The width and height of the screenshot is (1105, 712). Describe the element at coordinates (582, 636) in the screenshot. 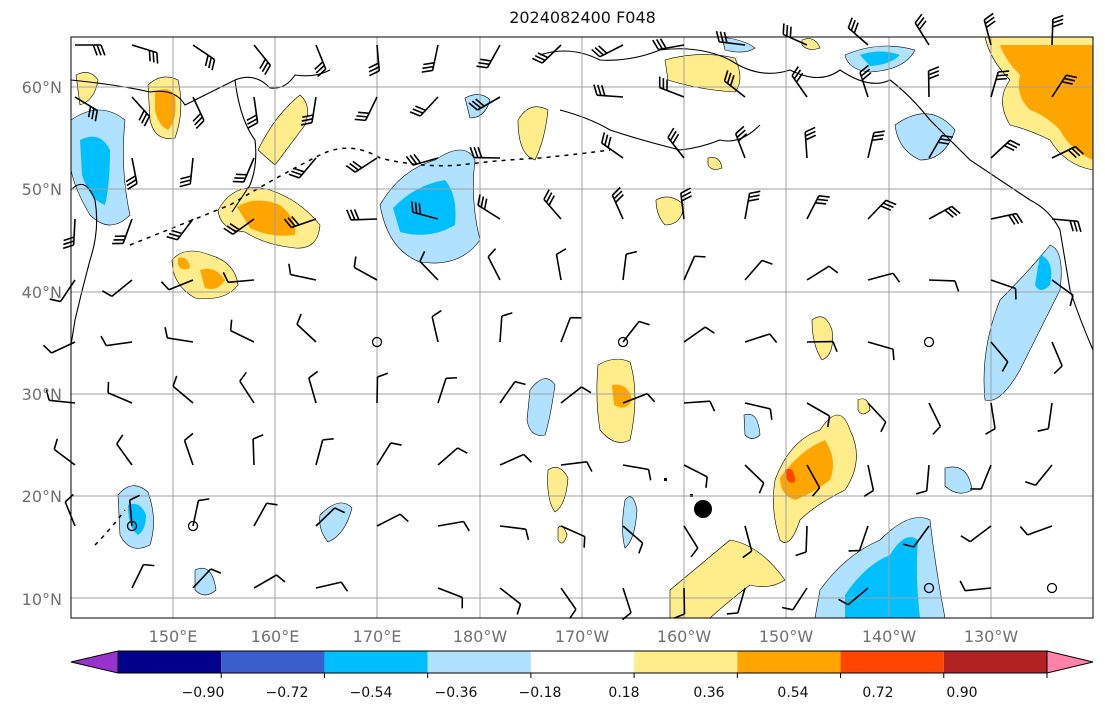

I see `lon-label: 170°W` at that location.